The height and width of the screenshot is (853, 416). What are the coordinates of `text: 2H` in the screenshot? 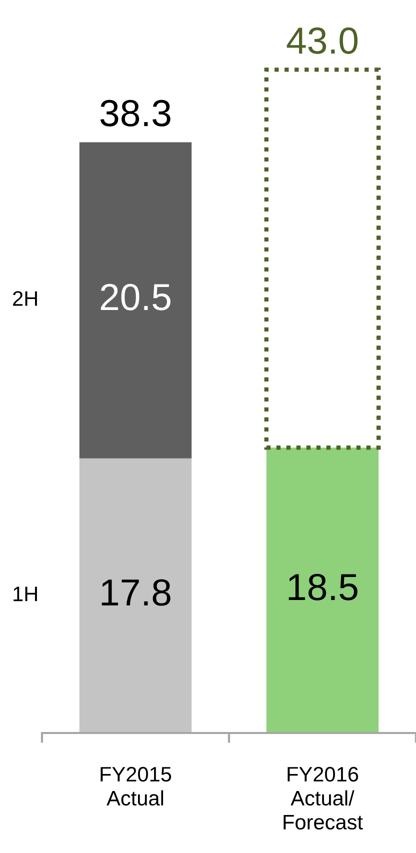 It's located at (25, 298).